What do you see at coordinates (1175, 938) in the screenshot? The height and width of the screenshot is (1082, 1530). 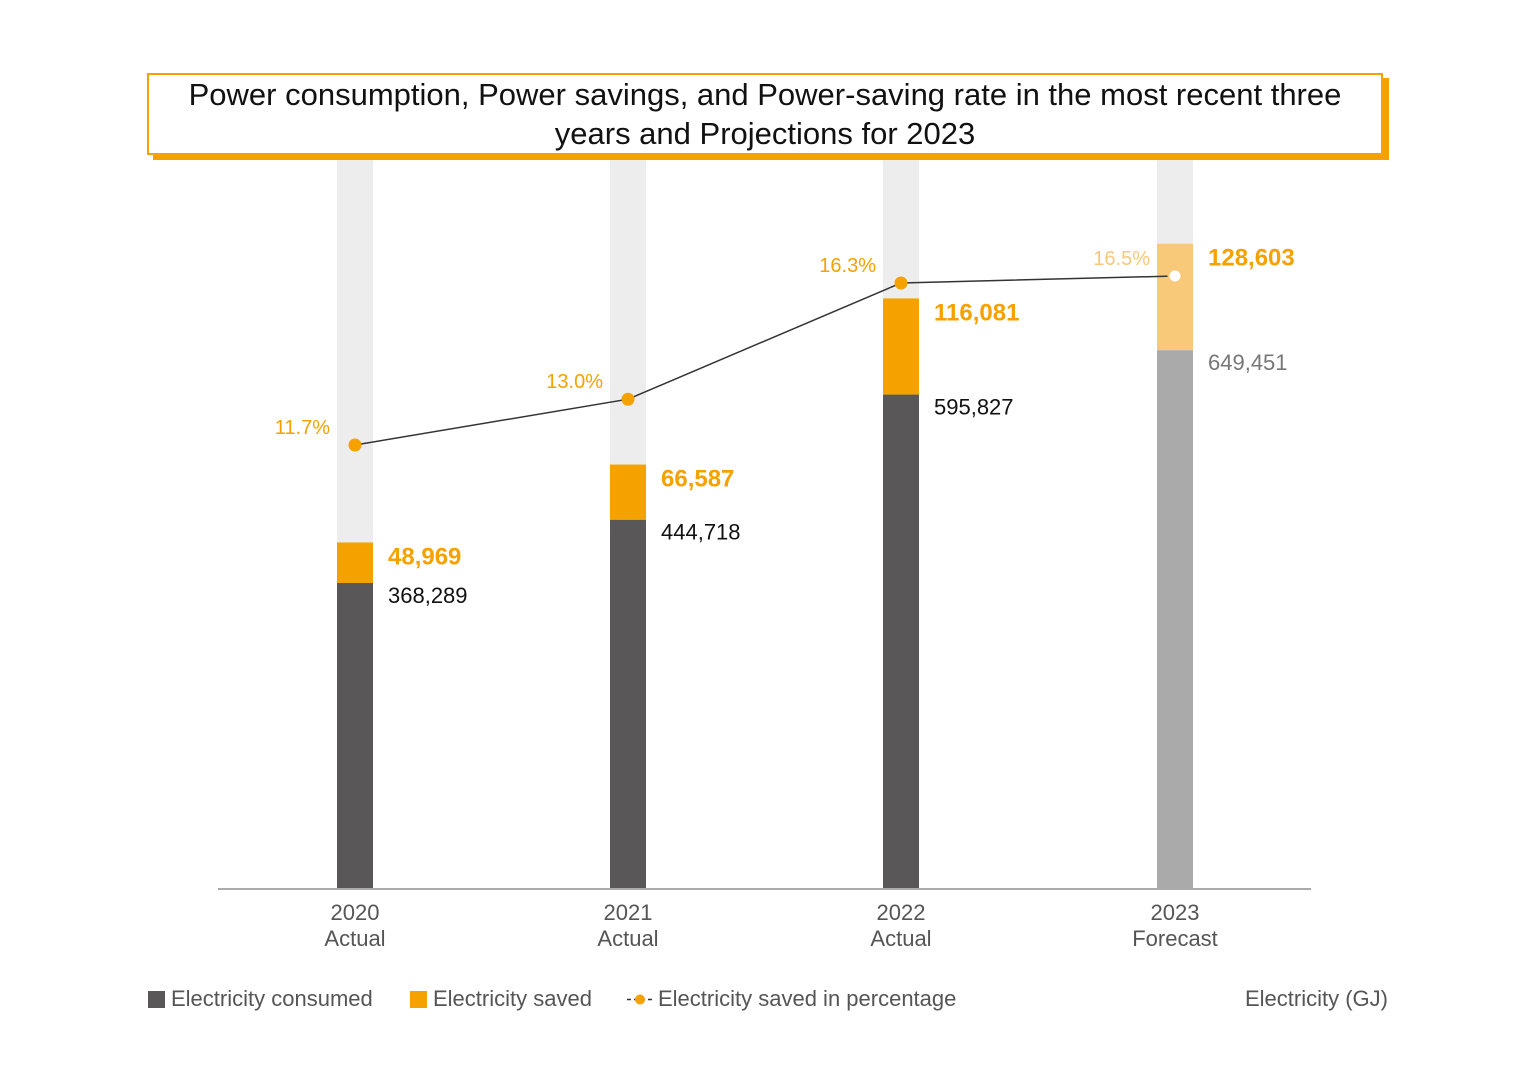 I see `x-tick-label-type-2023: Forecast` at bounding box center [1175, 938].